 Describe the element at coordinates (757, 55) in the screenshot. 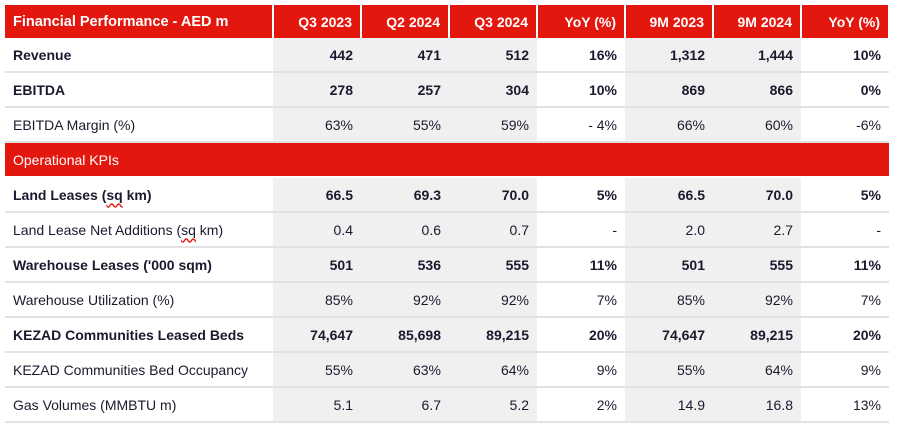

I see `table-cell: 1,444` at that location.